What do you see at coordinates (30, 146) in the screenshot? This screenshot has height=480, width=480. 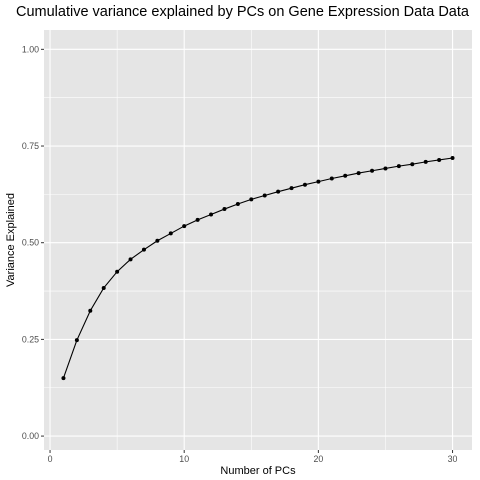 I see `y-tick-label: 0.75` at bounding box center [30, 146].